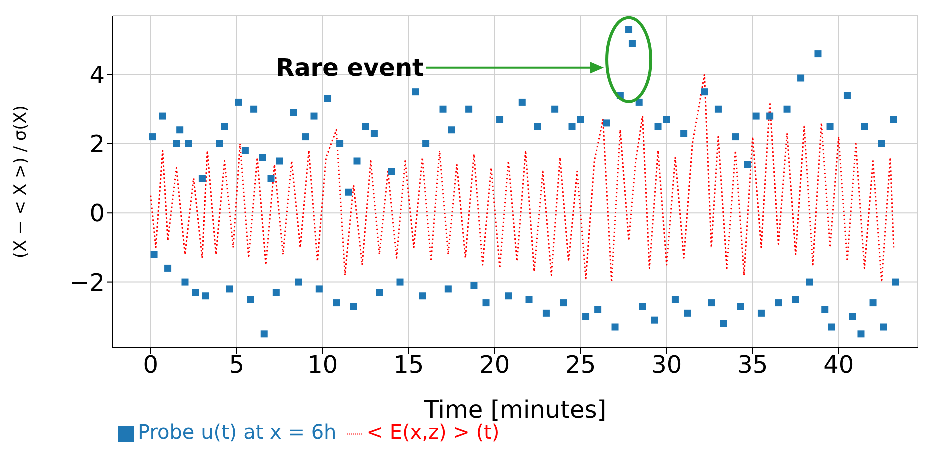 This screenshot has height=464, width=951. What do you see at coordinates (495, 365) in the screenshot?
I see `x-tick-label: 20` at bounding box center [495, 365].